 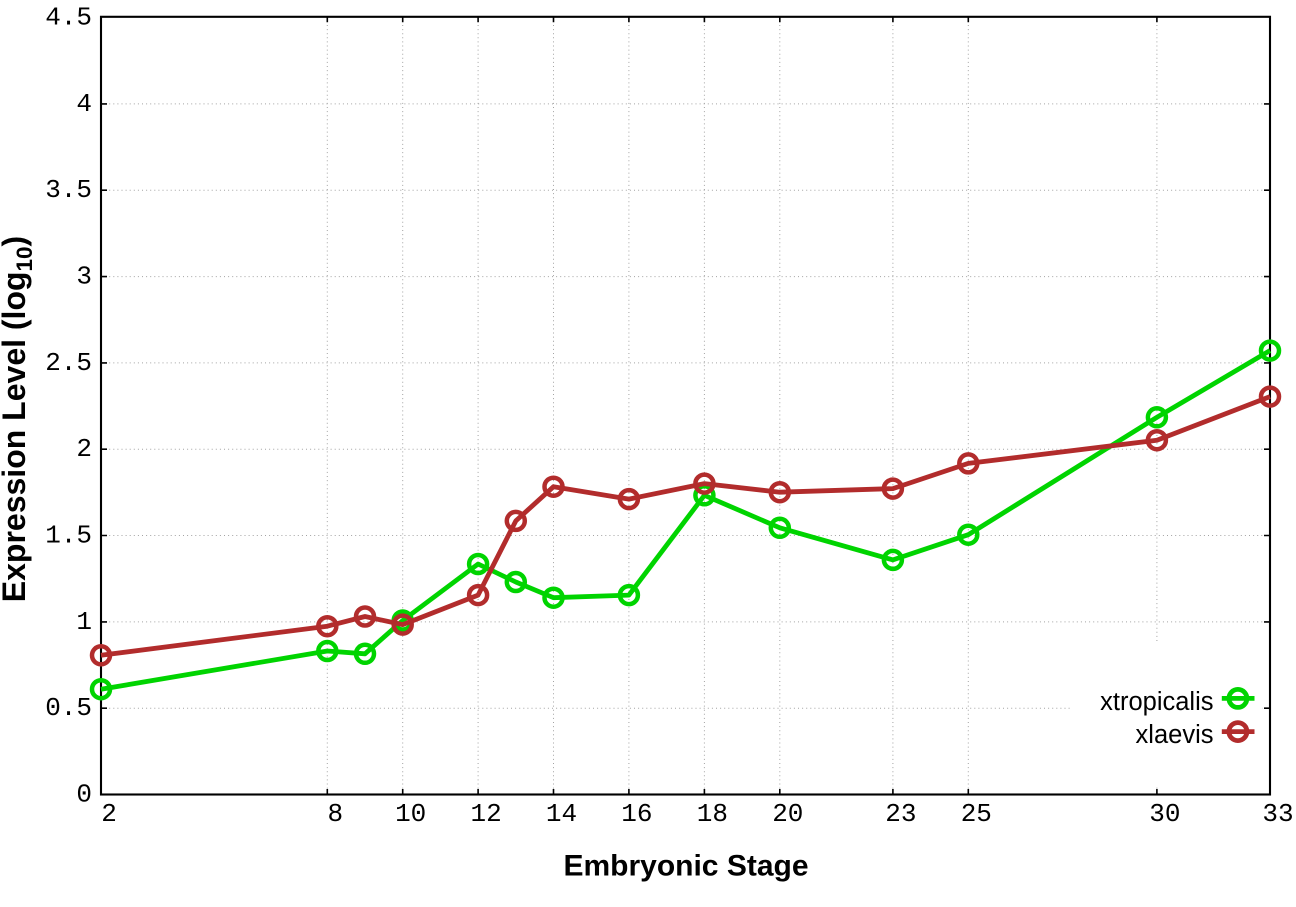 I want to click on svg-text: 25, so click(x=976, y=814).